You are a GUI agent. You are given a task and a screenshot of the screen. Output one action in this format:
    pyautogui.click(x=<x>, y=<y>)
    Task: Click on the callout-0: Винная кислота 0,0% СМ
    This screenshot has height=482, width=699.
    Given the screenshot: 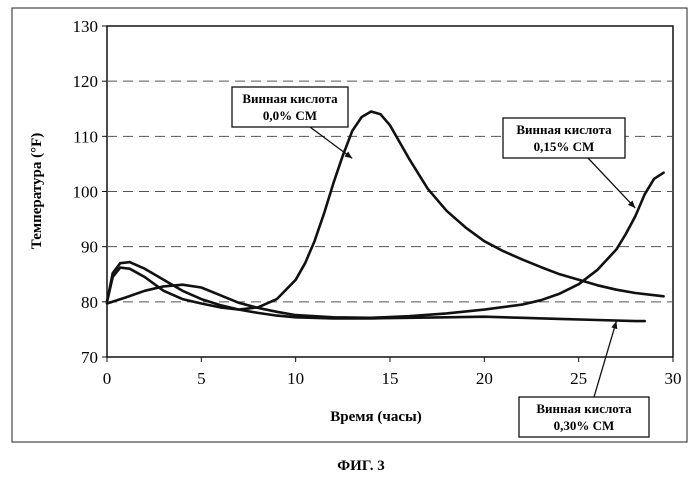 What is the action you would take?
    pyautogui.click(x=292, y=122)
    